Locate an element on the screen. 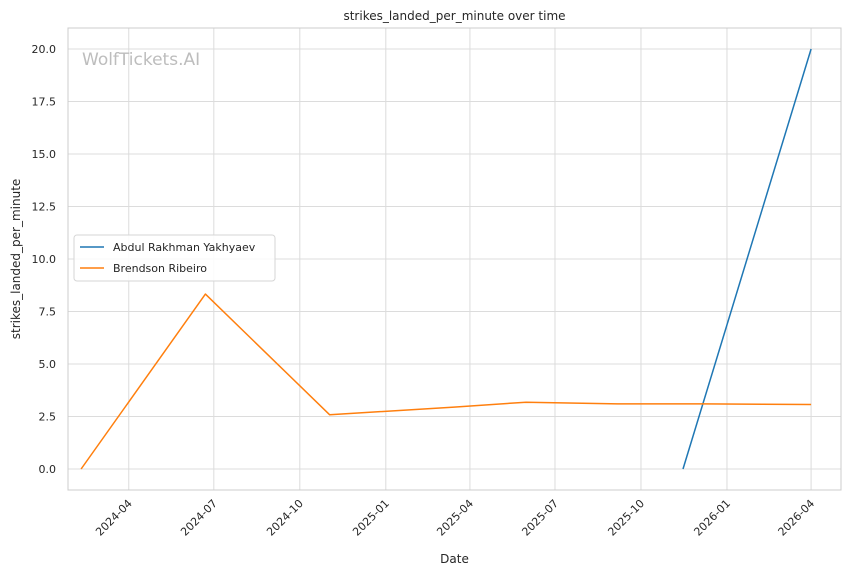  y-tick-label: 15.0 is located at coordinates (44, 154).